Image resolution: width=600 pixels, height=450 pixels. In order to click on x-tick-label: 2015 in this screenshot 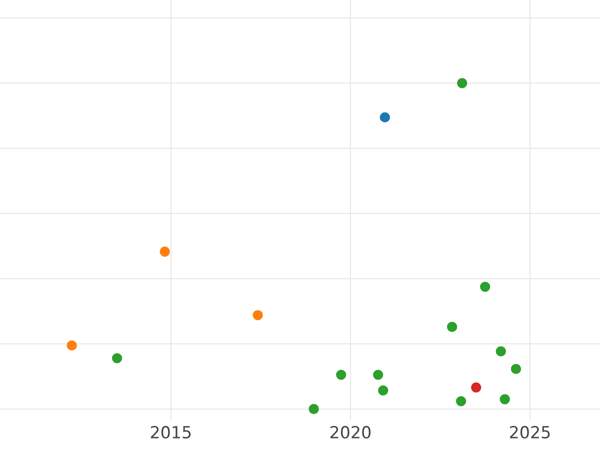, I will do `click(170, 432)`.